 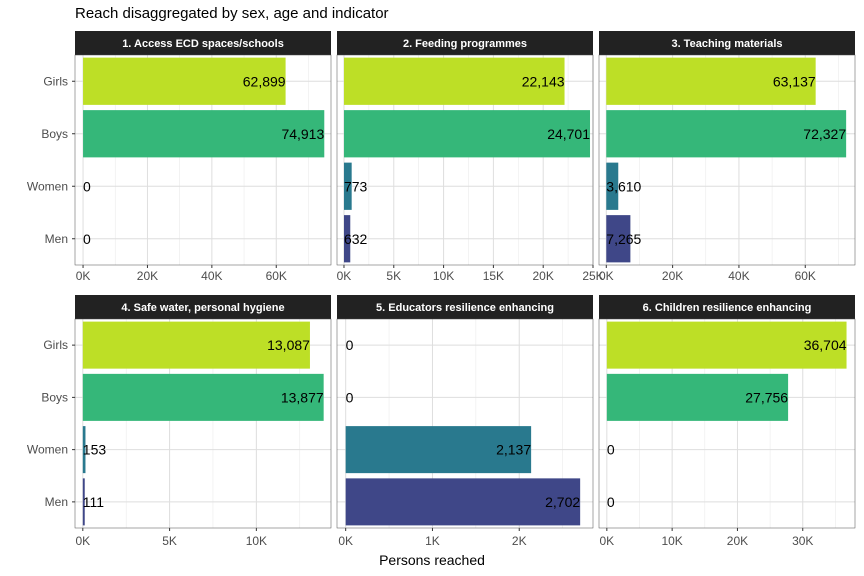 I want to click on panel-2-bar-boys, so click(x=467, y=134).